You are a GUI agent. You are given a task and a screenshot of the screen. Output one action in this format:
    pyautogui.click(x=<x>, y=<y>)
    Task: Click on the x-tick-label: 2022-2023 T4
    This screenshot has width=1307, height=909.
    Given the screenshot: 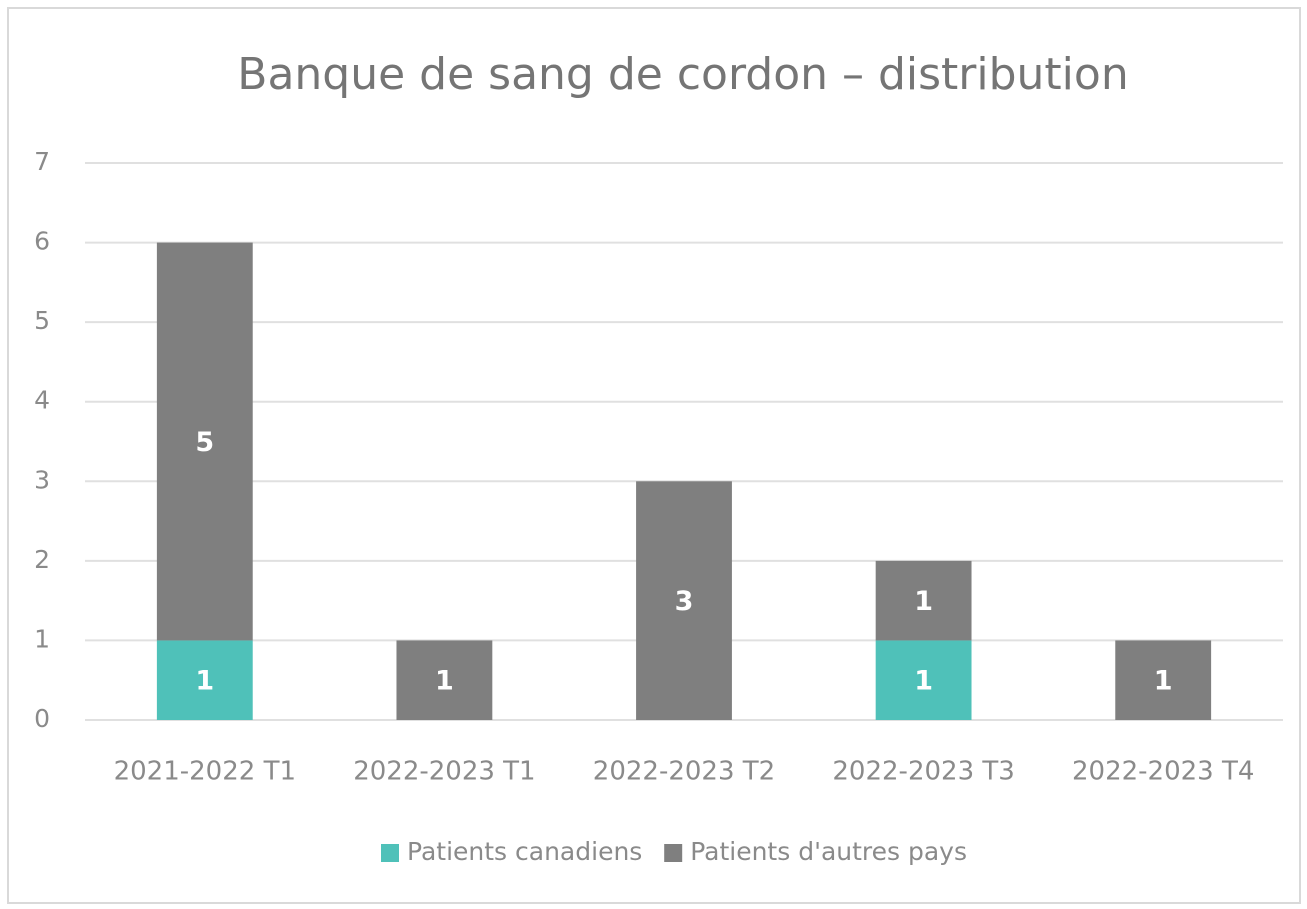 What is the action you would take?
    pyautogui.click(x=1163, y=772)
    